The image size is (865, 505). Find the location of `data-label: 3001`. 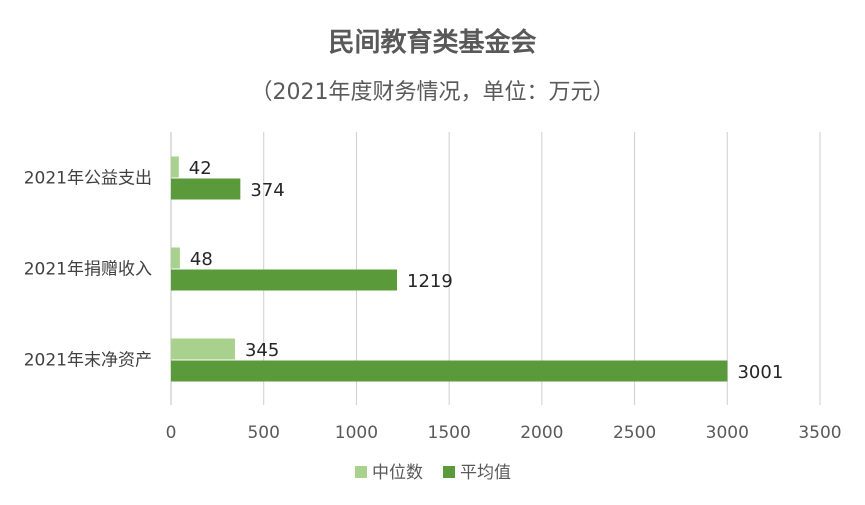

data-label: 3001 is located at coordinates (760, 372).